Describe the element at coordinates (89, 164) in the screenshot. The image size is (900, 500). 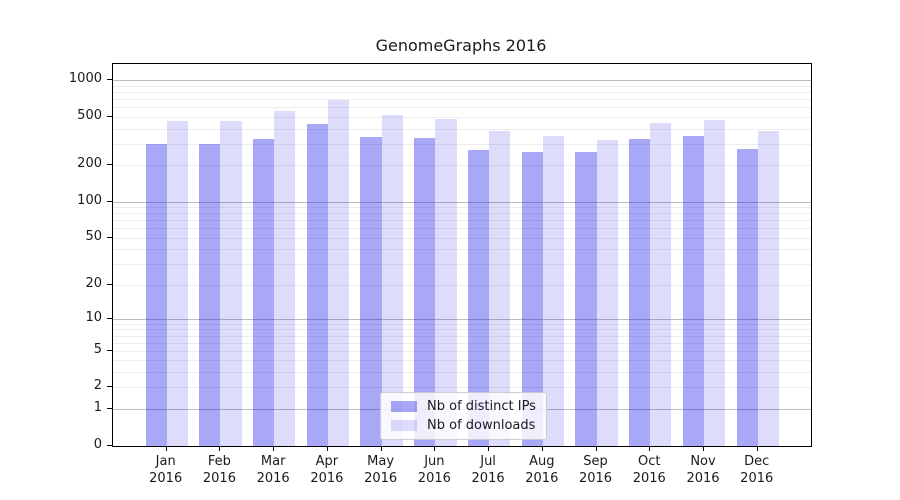
I see `y-tick-label: 200` at that location.